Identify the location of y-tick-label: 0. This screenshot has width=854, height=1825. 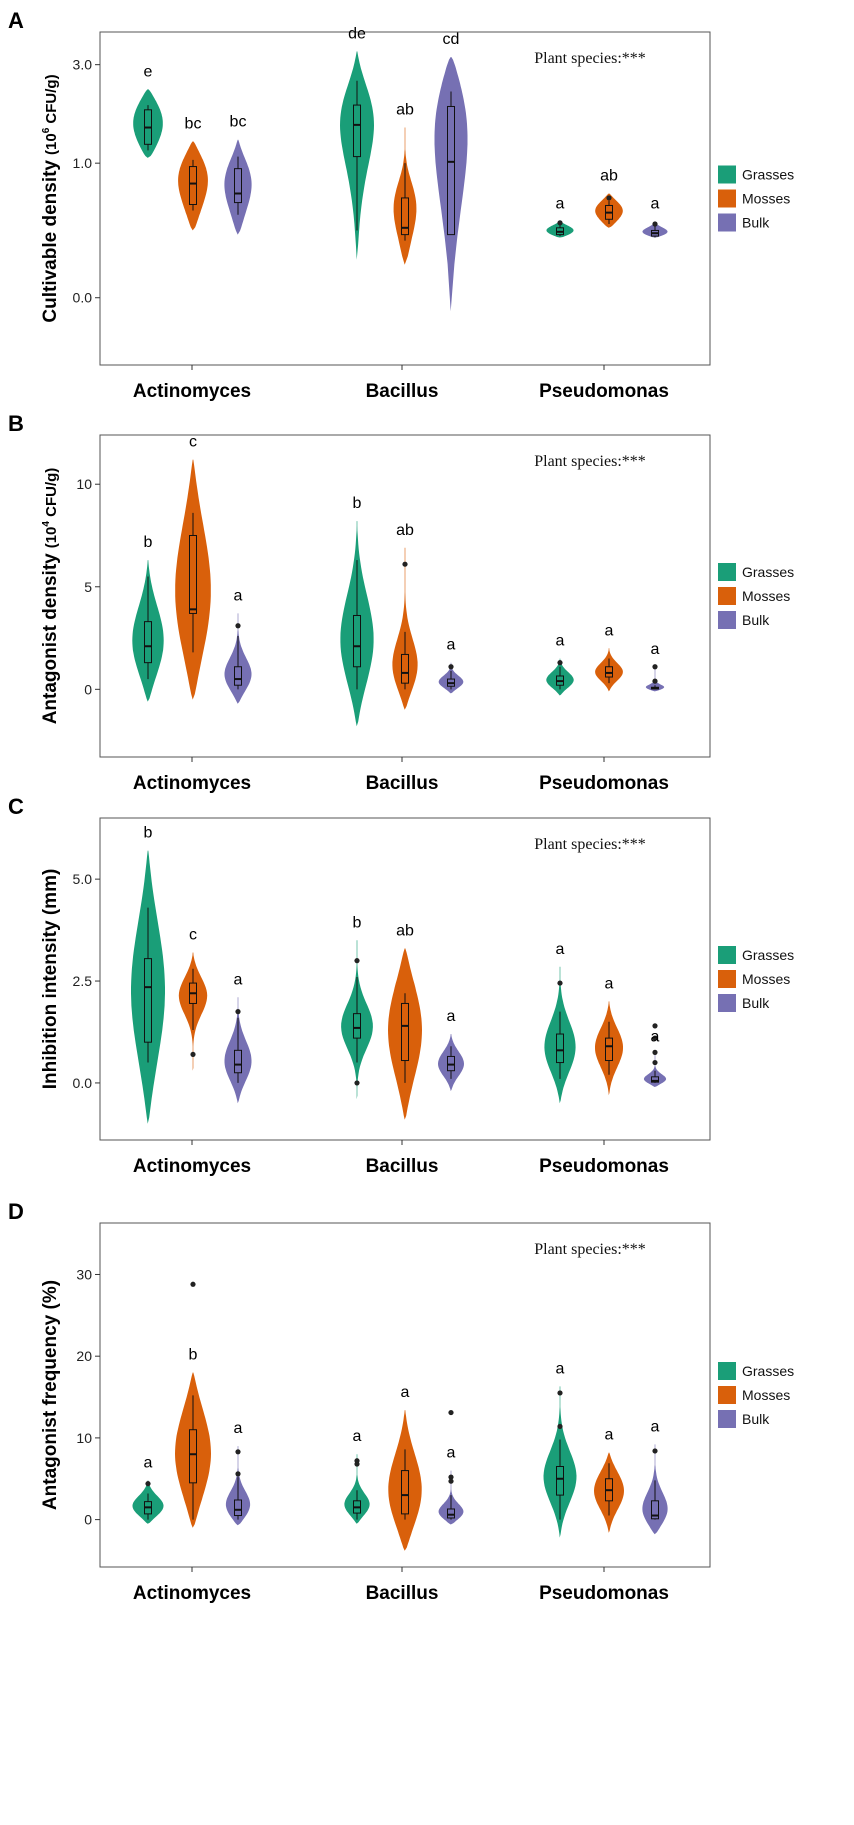
(88, 689).